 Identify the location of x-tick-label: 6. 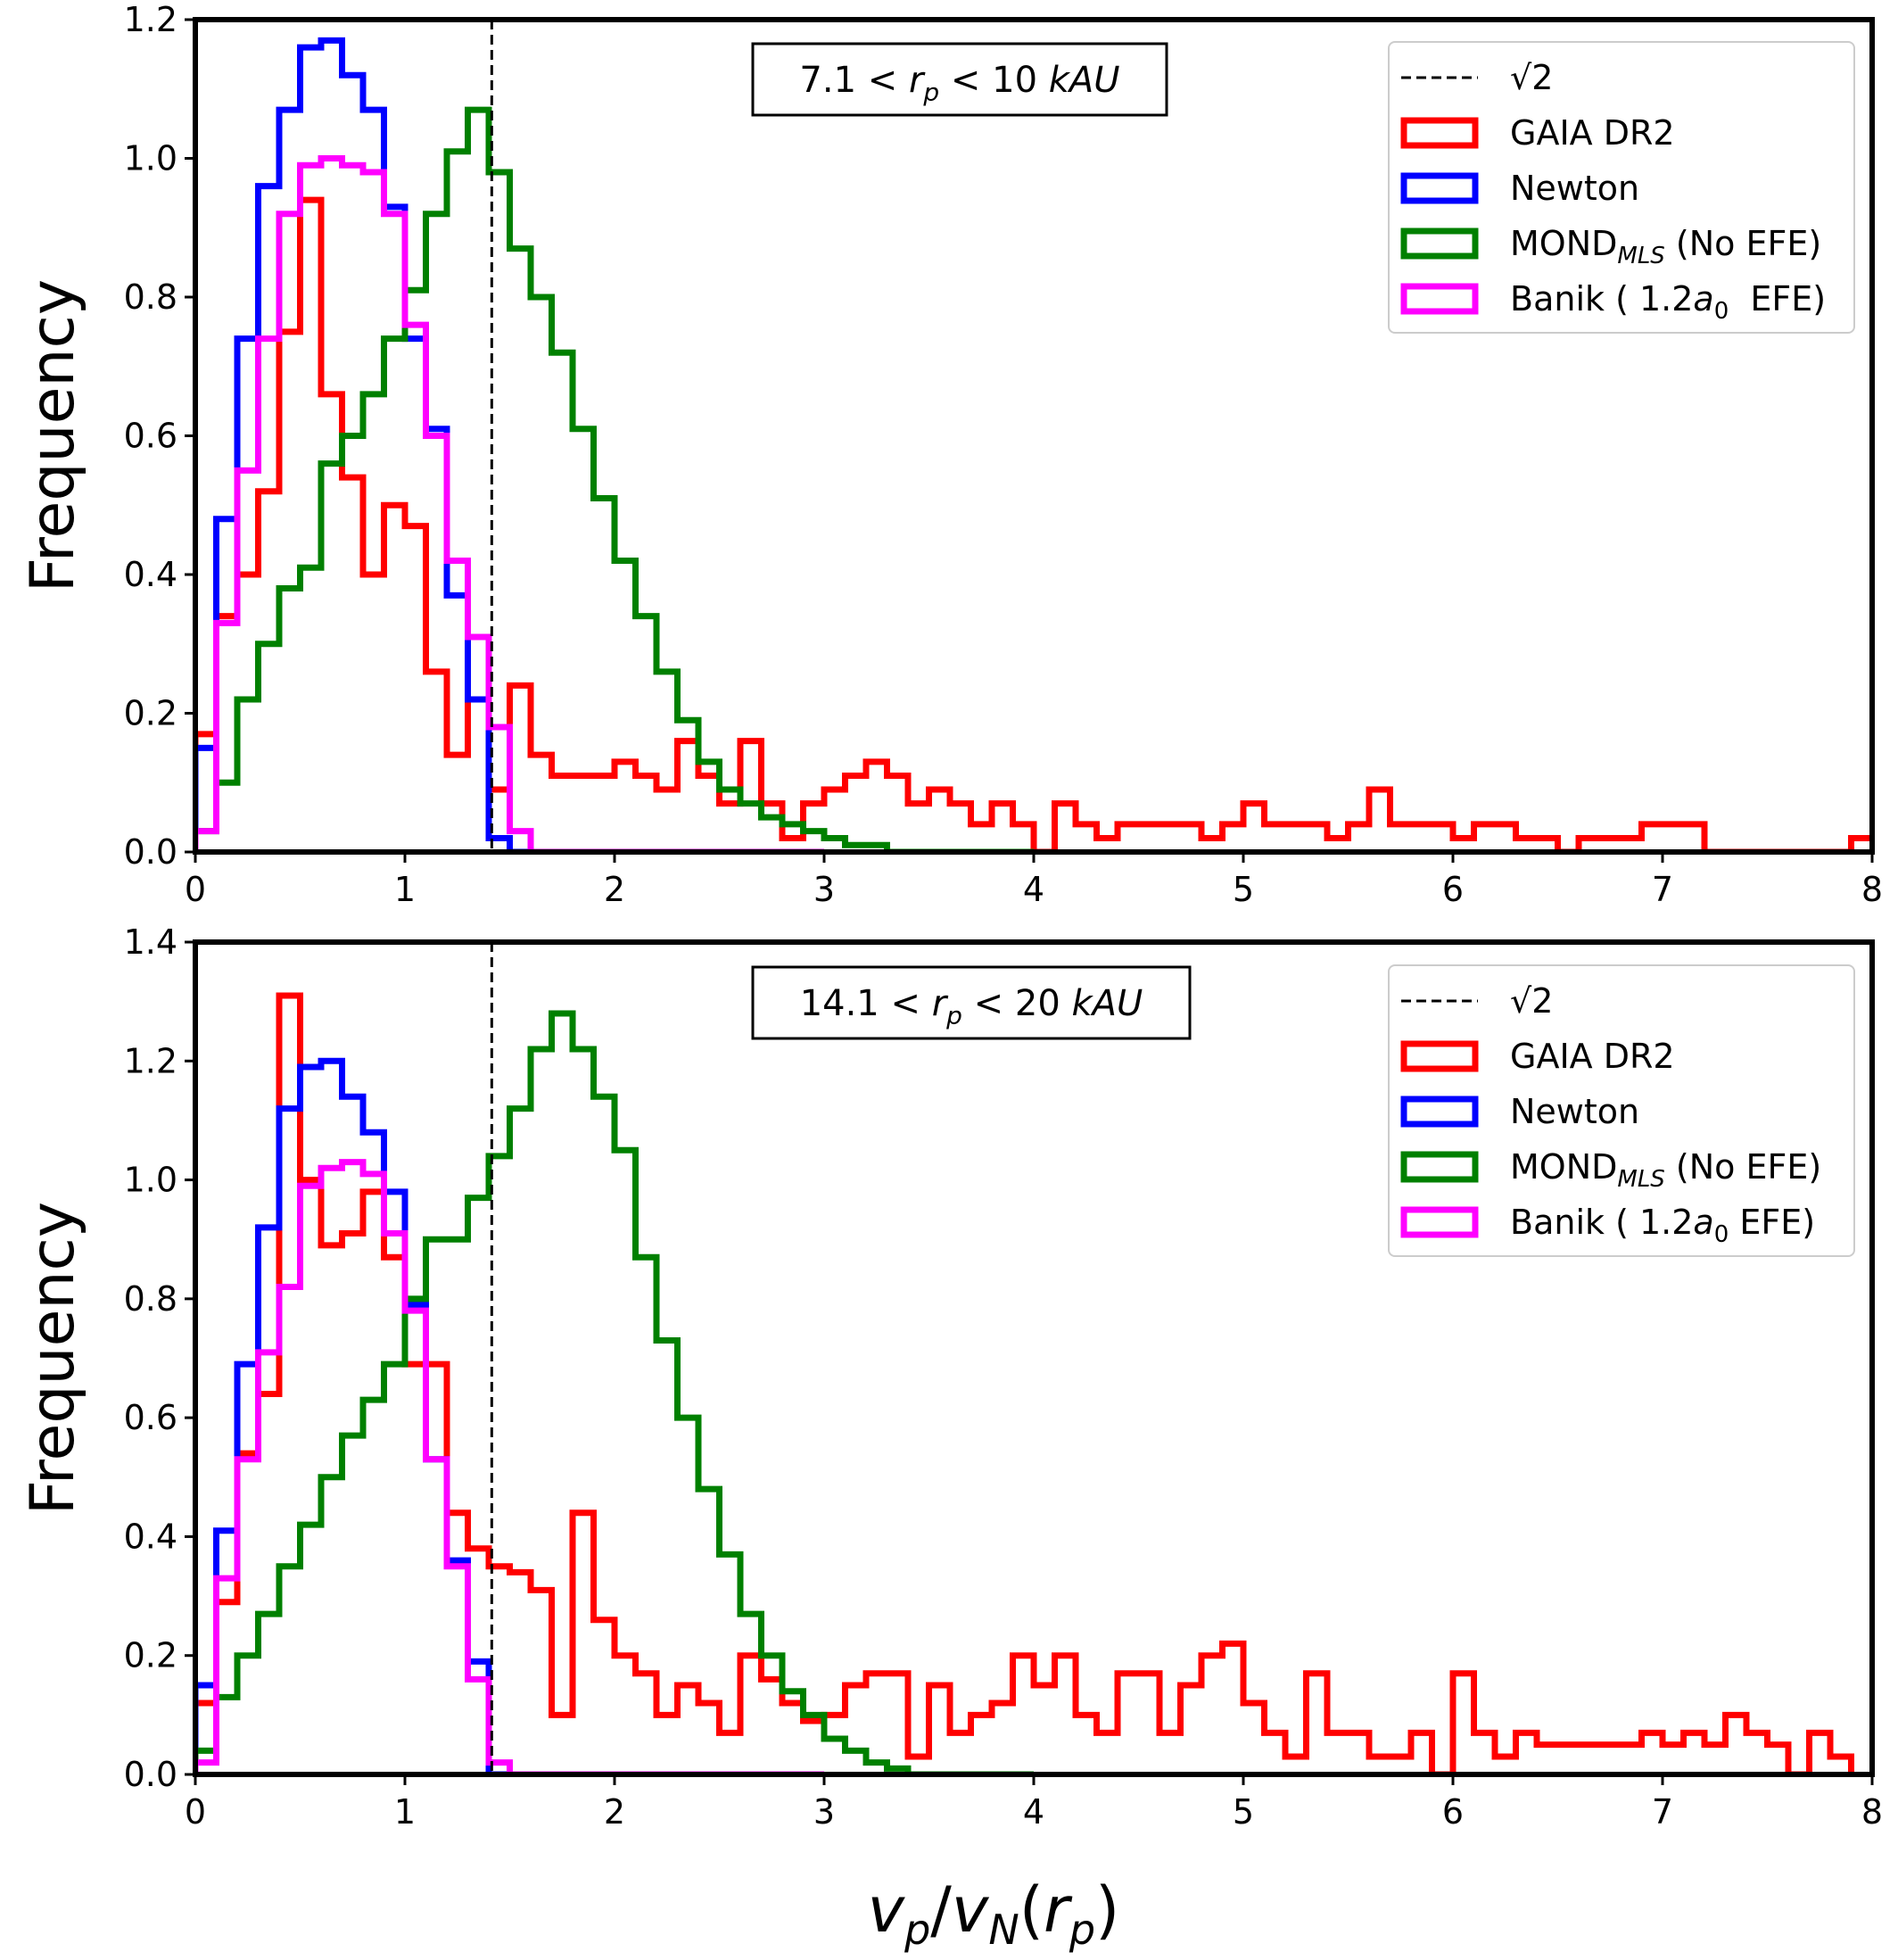
(1453, 1812).